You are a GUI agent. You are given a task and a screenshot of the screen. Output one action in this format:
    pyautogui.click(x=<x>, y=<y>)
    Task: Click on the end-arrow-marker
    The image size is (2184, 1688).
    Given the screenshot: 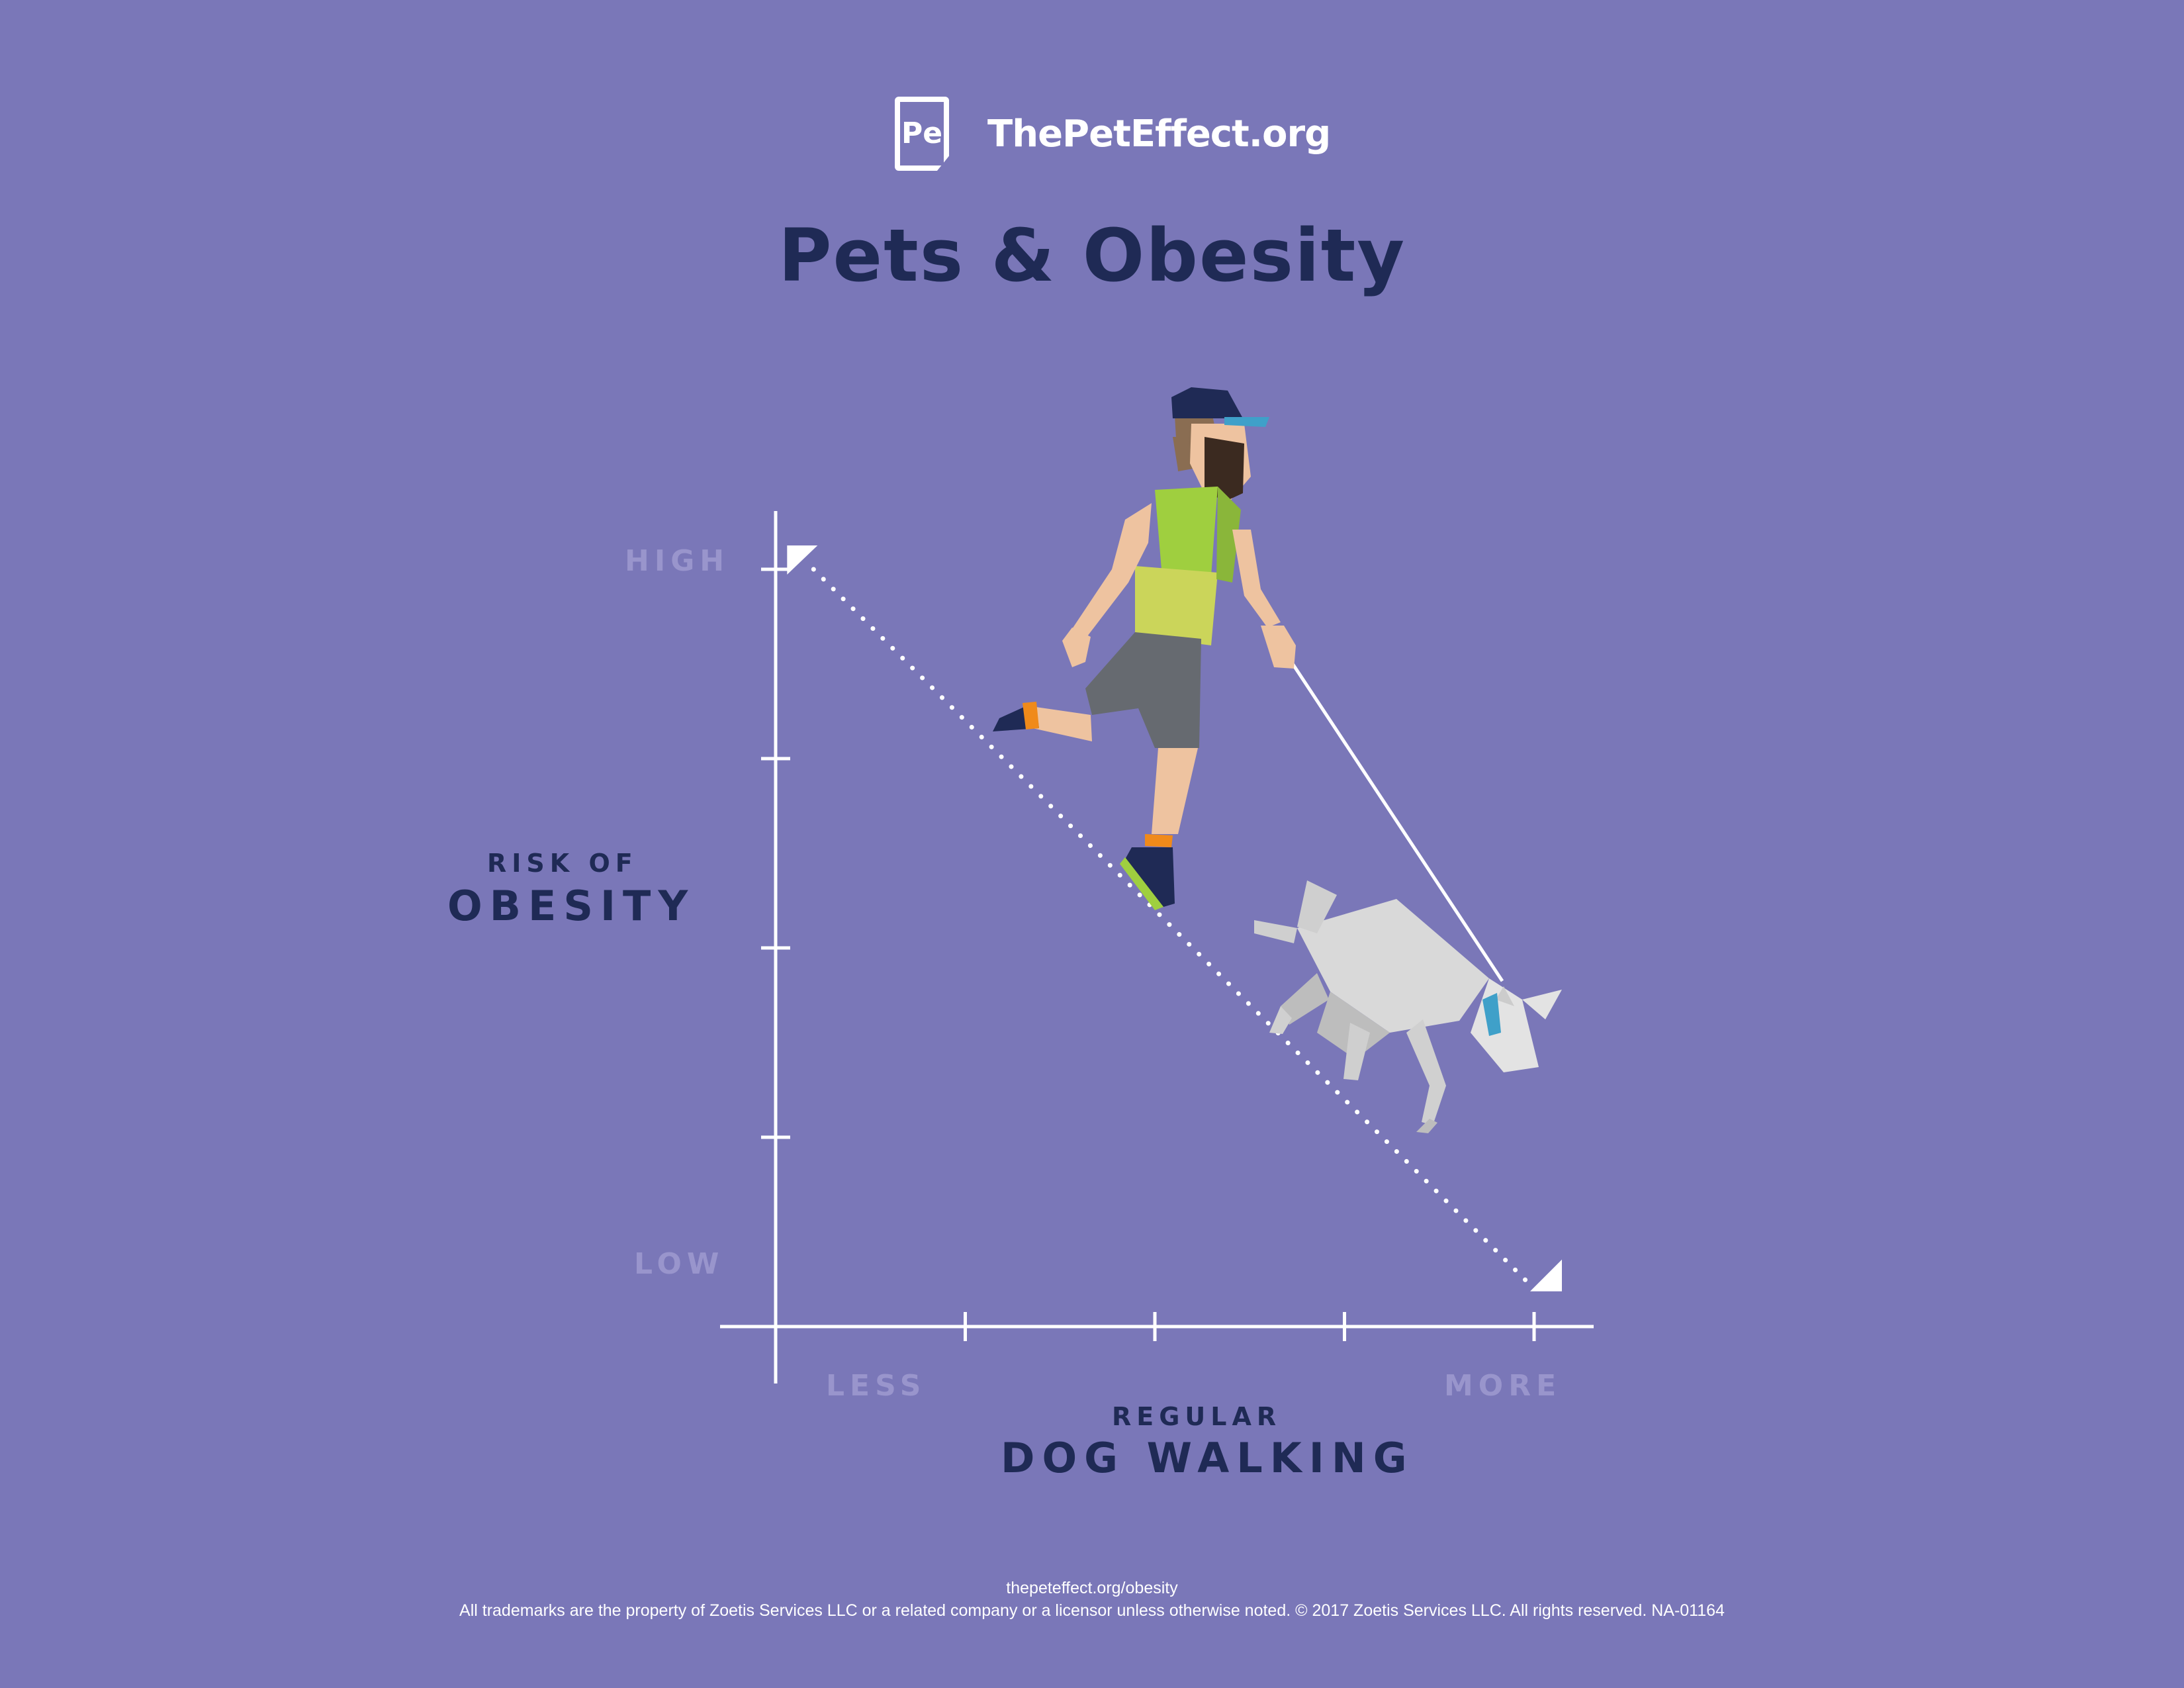 What is the action you would take?
    pyautogui.click(x=1546, y=1275)
    